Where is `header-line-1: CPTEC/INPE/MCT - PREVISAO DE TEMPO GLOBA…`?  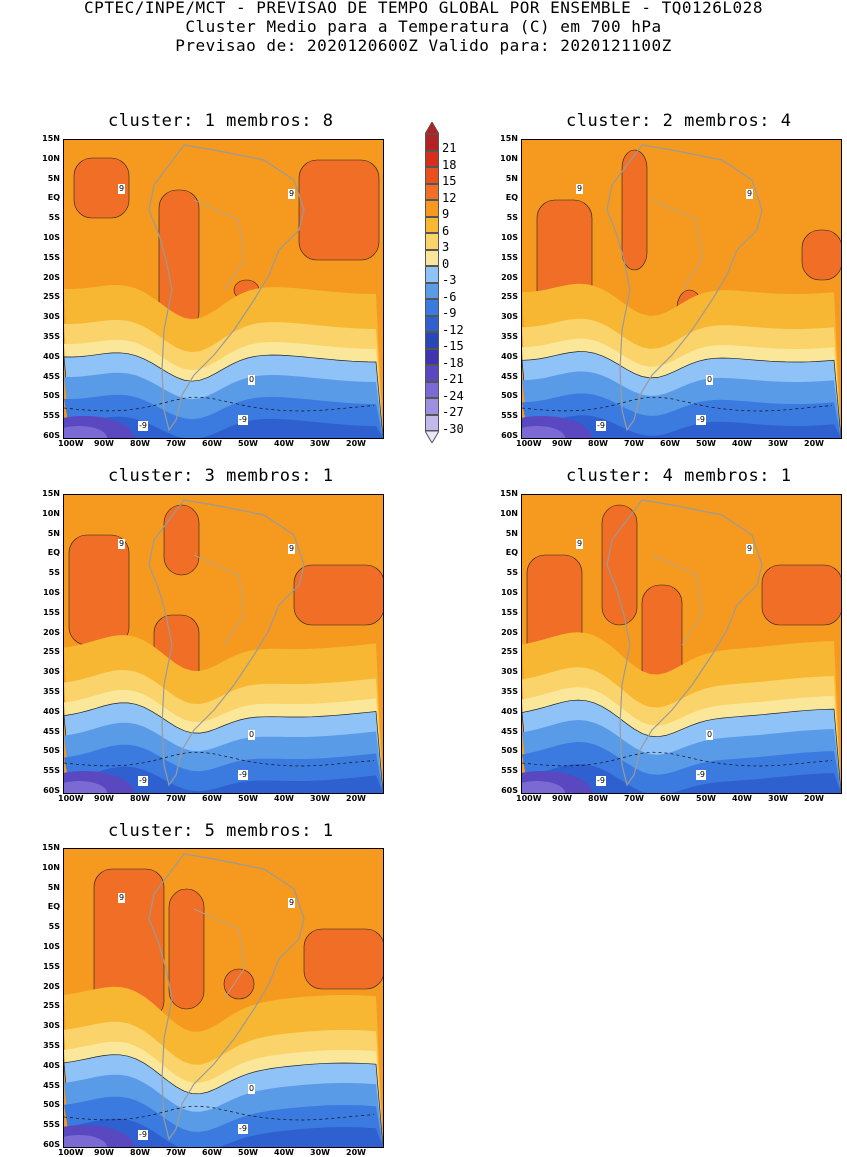 header-line-1: CPTEC/INPE/MCT - PREVISAO DE TEMPO GLOBA… is located at coordinates (423, 8).